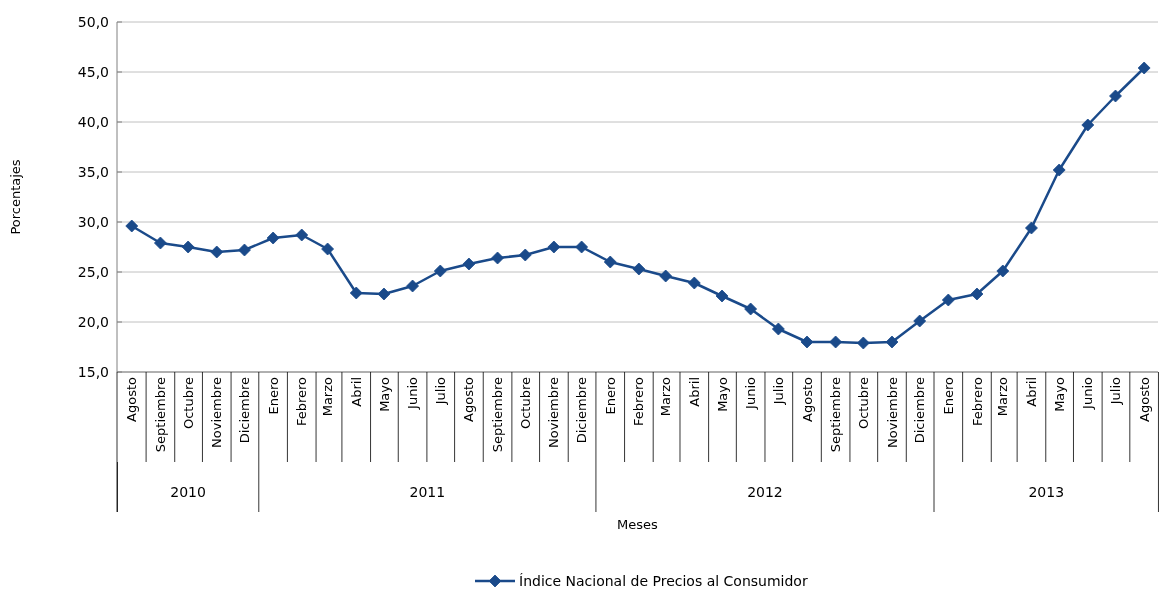 This screenshot has width=1172, height=601. What do you see at coordinates (93, 321) in the screenshot?
I see `y-tick-label: 20,0` at bounding box center [93, 321].